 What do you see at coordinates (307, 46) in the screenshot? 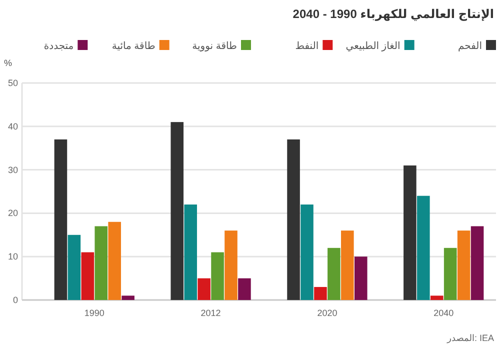
I see `legend-label: النفط` at bounding box center [307, 46].